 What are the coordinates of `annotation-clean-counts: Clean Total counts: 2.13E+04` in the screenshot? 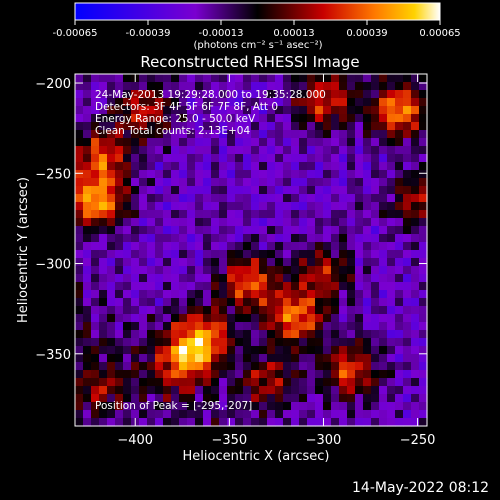 It's located at (172, 131).